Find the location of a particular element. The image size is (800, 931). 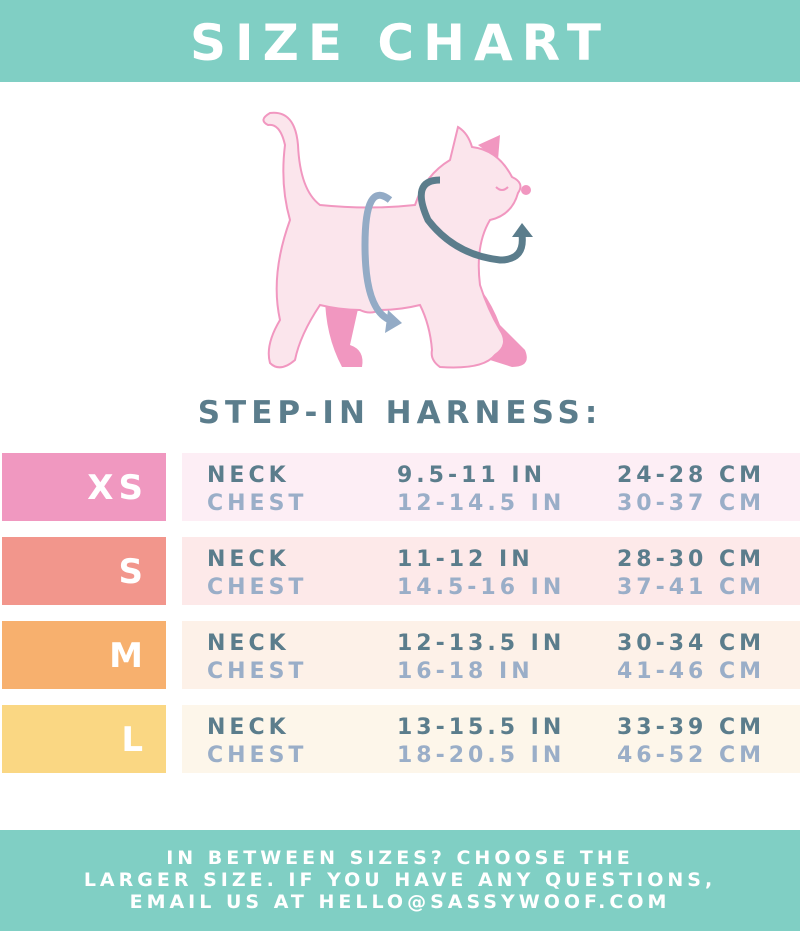

cat-eye-icon is located at coordinates (502, 188).